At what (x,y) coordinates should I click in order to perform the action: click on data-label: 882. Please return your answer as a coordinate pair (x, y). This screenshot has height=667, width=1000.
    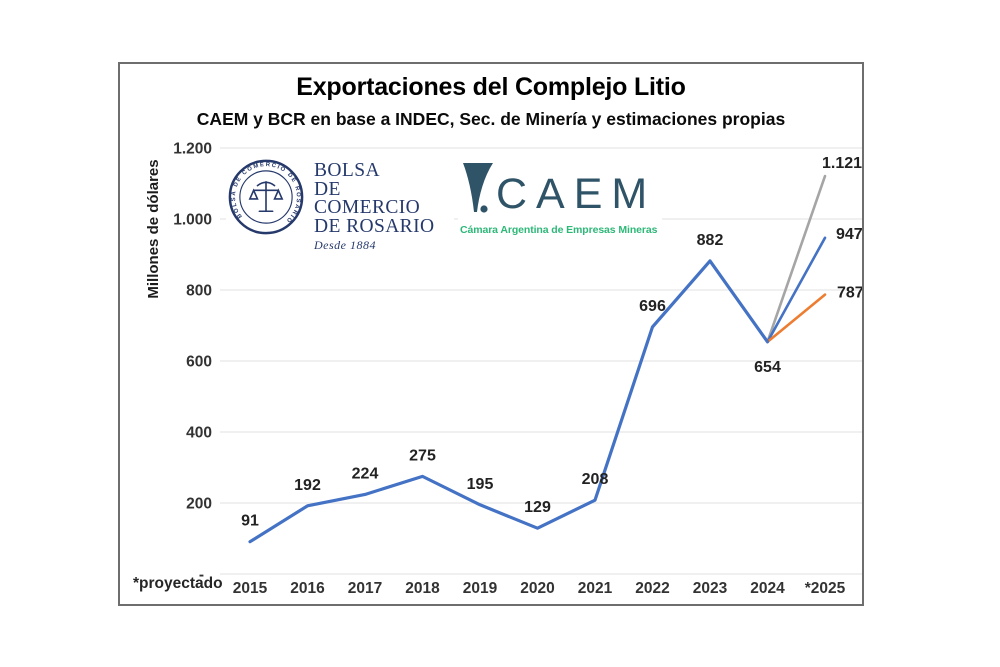
    Looking at the image, I should click on (710, 240).